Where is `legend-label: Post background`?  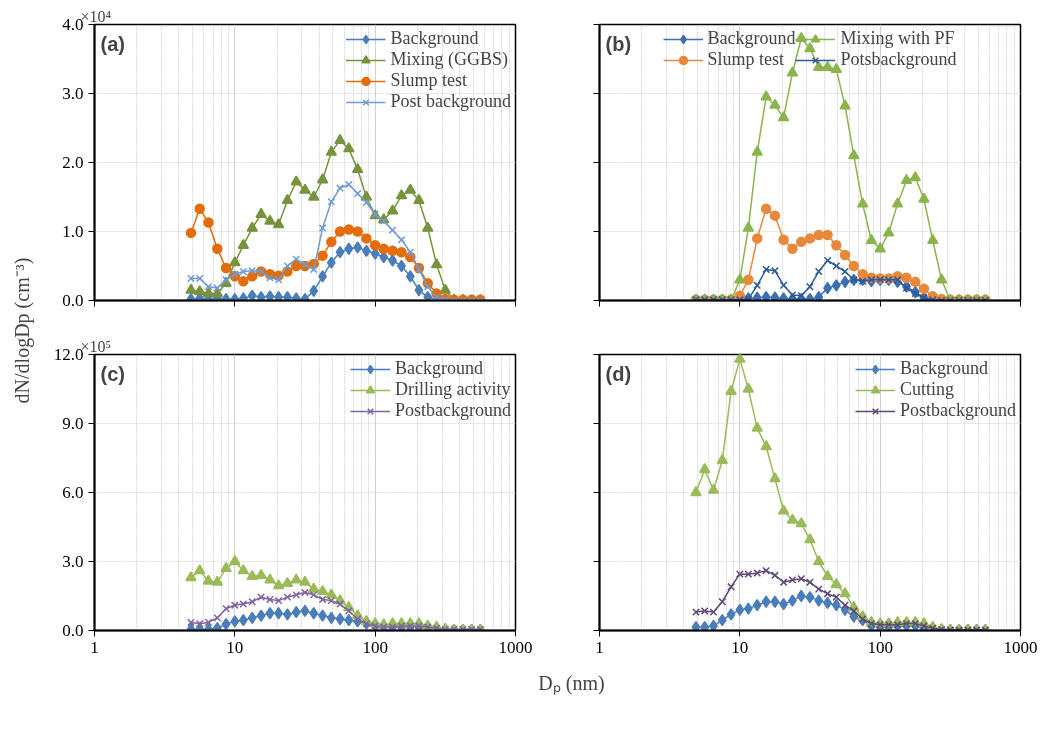 legend-label: Post background is located at coordinates (450, 101).